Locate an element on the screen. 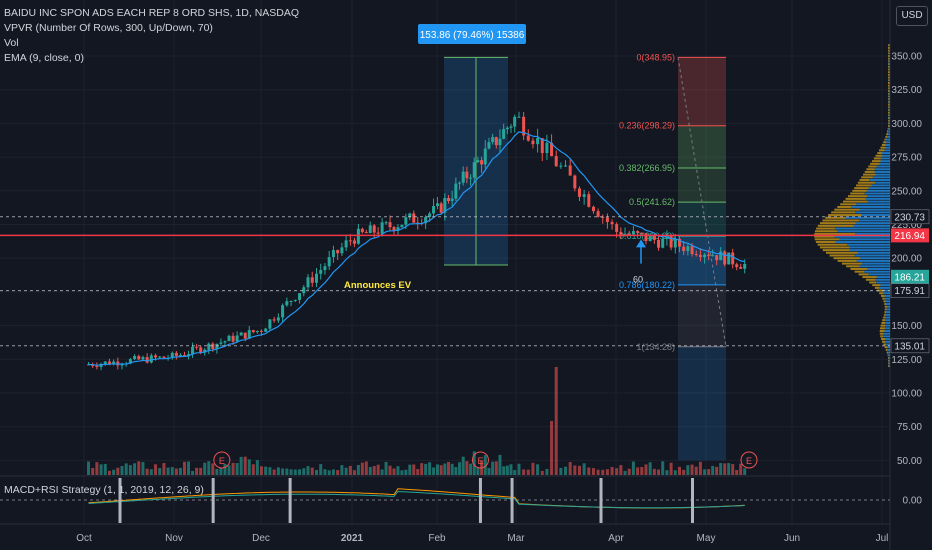  earnings-marker-circle is located at coordinates (749, 460).